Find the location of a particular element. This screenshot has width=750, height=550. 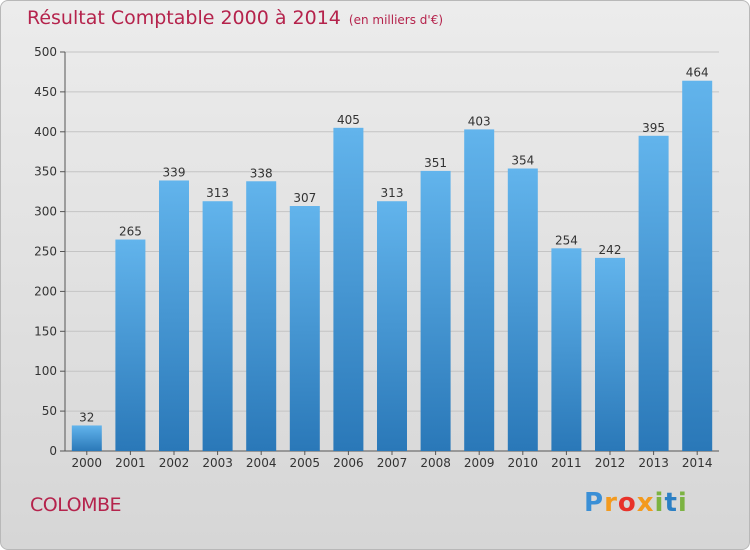

y-tick-label: 100 is located at coordinates (45, 371).